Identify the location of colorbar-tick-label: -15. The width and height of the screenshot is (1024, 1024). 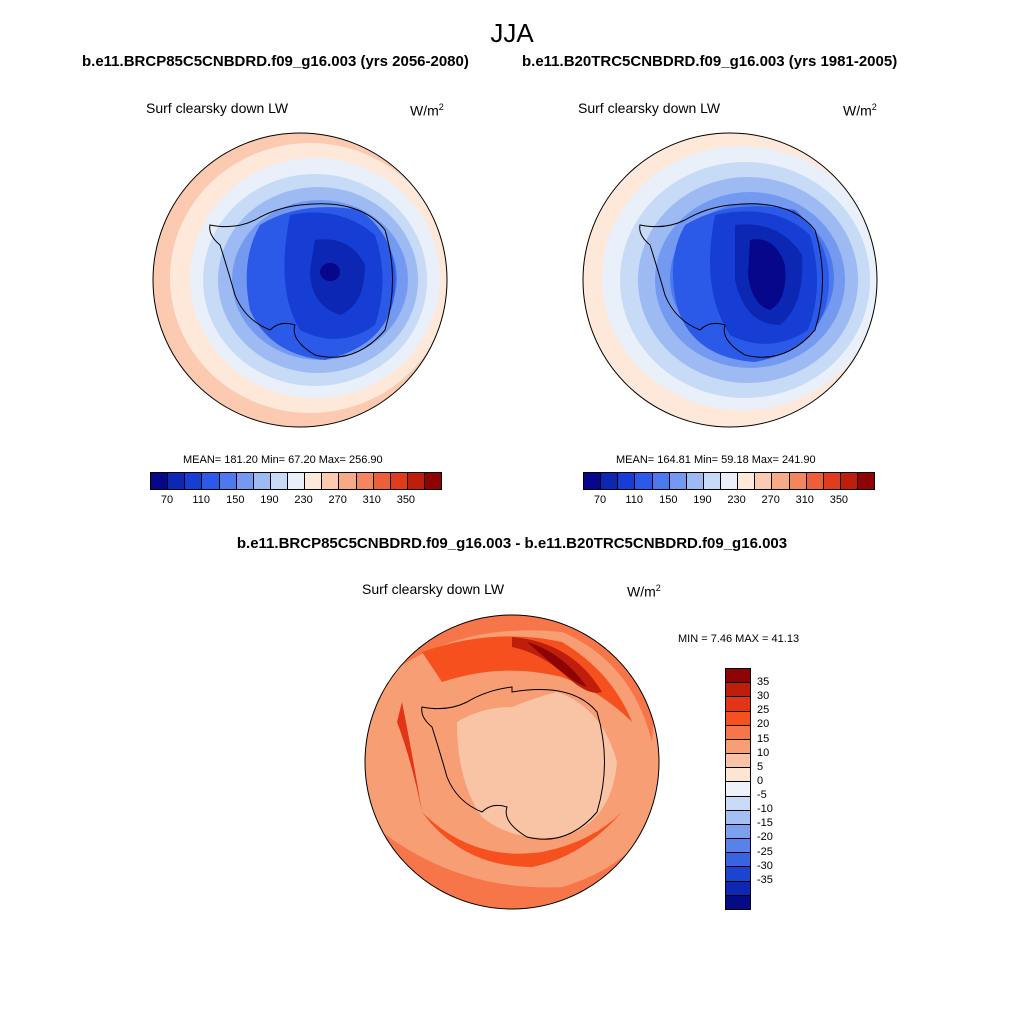
(765, 823).